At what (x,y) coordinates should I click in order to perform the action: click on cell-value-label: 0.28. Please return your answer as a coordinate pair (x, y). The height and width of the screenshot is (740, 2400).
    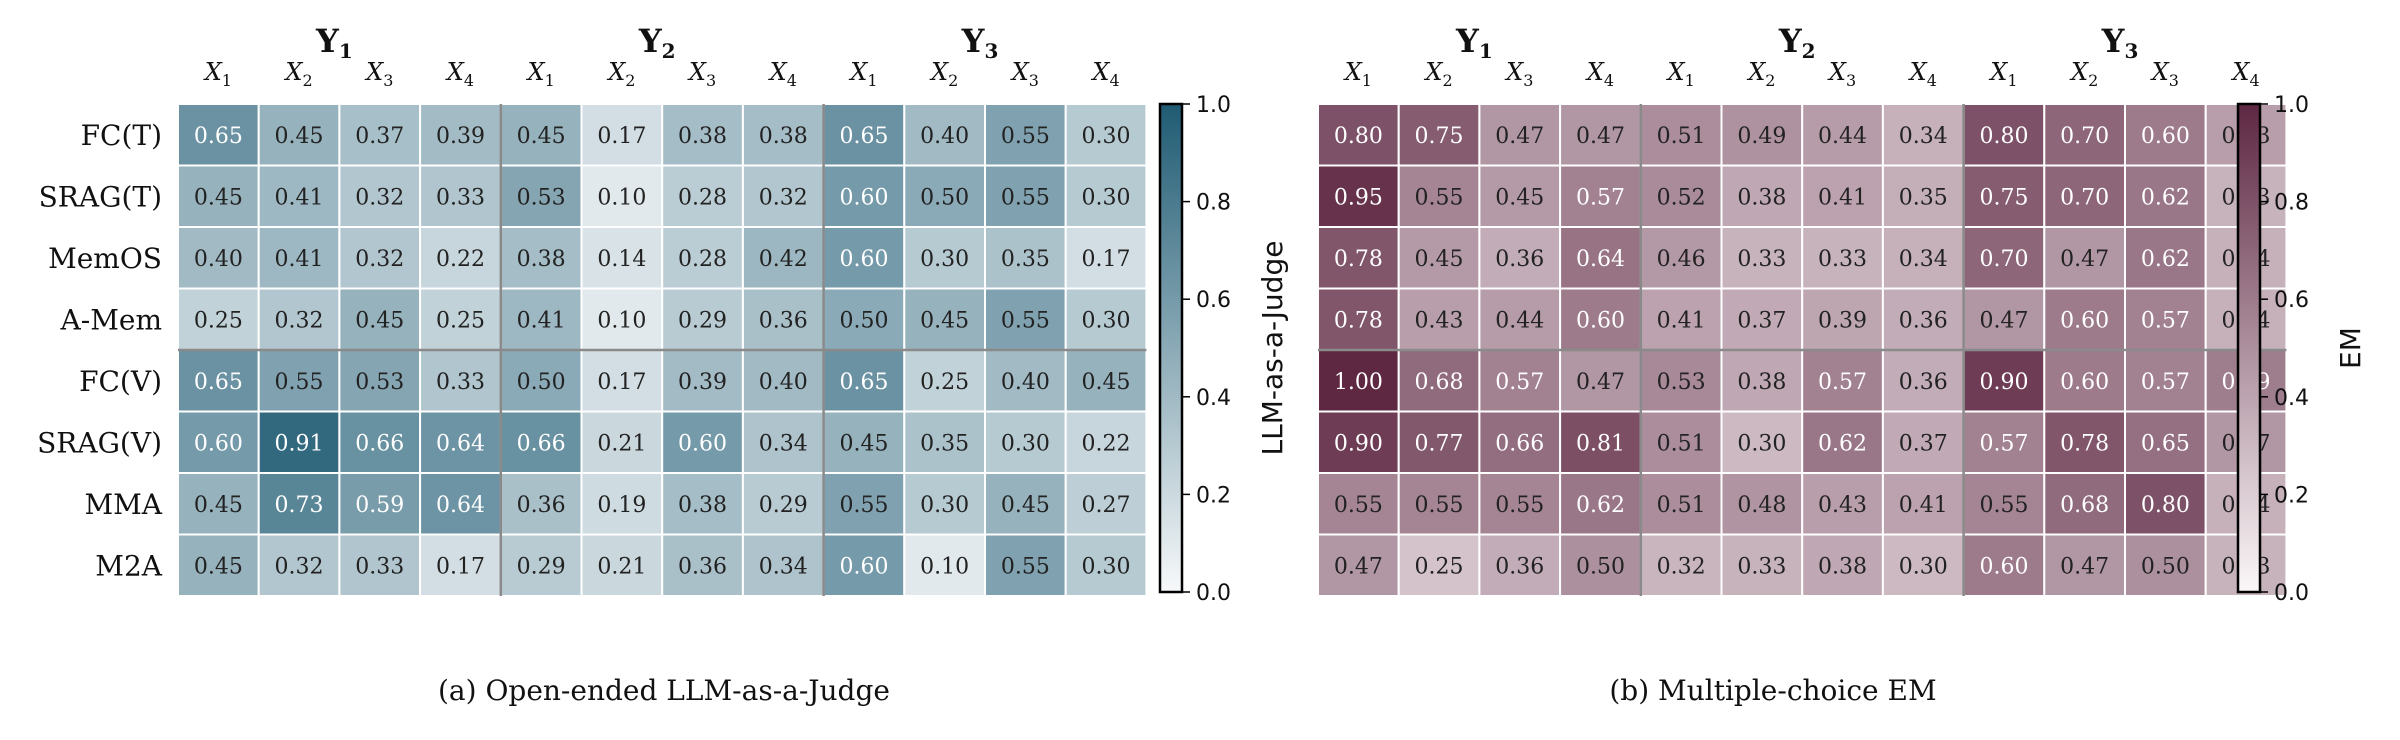
    Looking at the image, I should click on (702, 197).